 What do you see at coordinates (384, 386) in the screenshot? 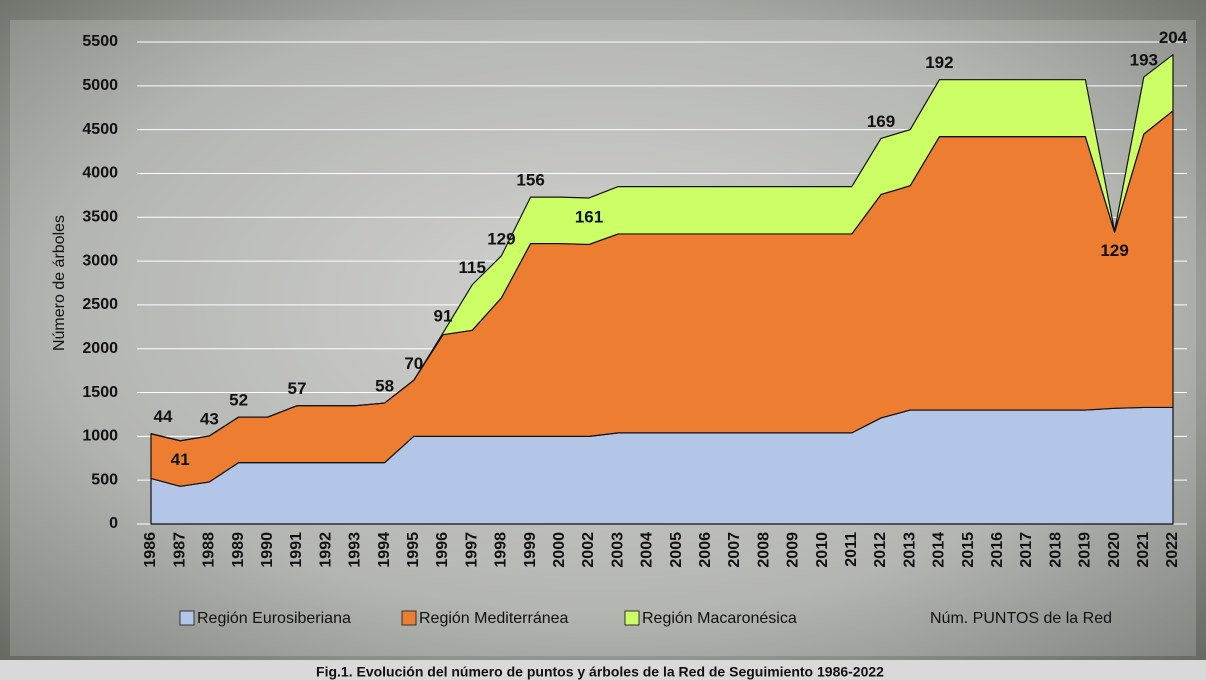
I see `point-label: 58` at bounding box center [384, 386].